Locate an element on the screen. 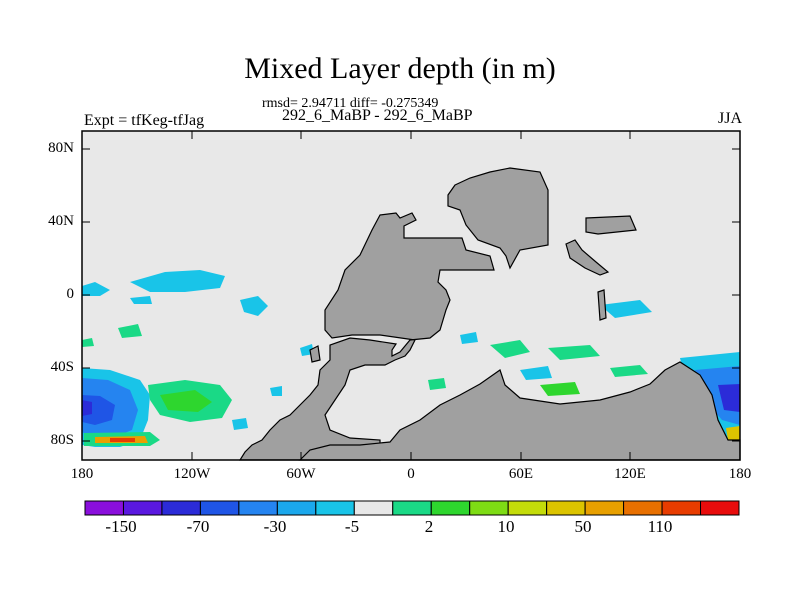  americas-landmass is located at coordinates (366, 336).